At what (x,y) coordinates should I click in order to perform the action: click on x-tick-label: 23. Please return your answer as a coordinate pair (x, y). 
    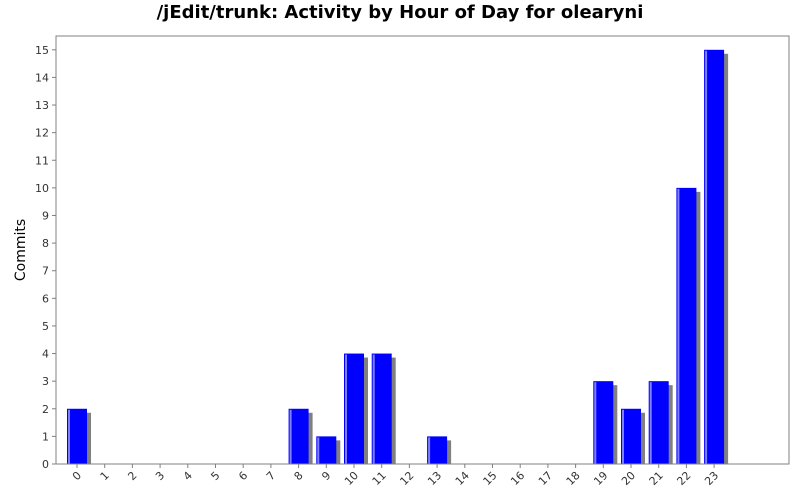
    Looking at the image, I should click on (711, 478).